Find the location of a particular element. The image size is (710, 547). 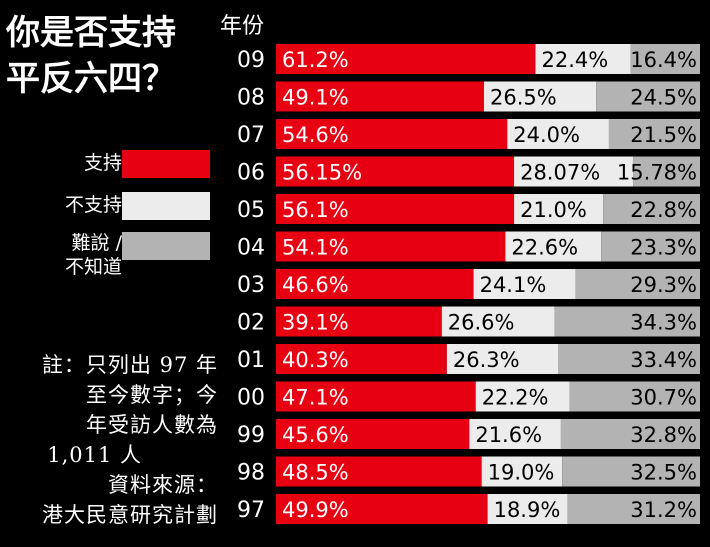

legend-support-label: 支持 is located at coordinates (102, 163).